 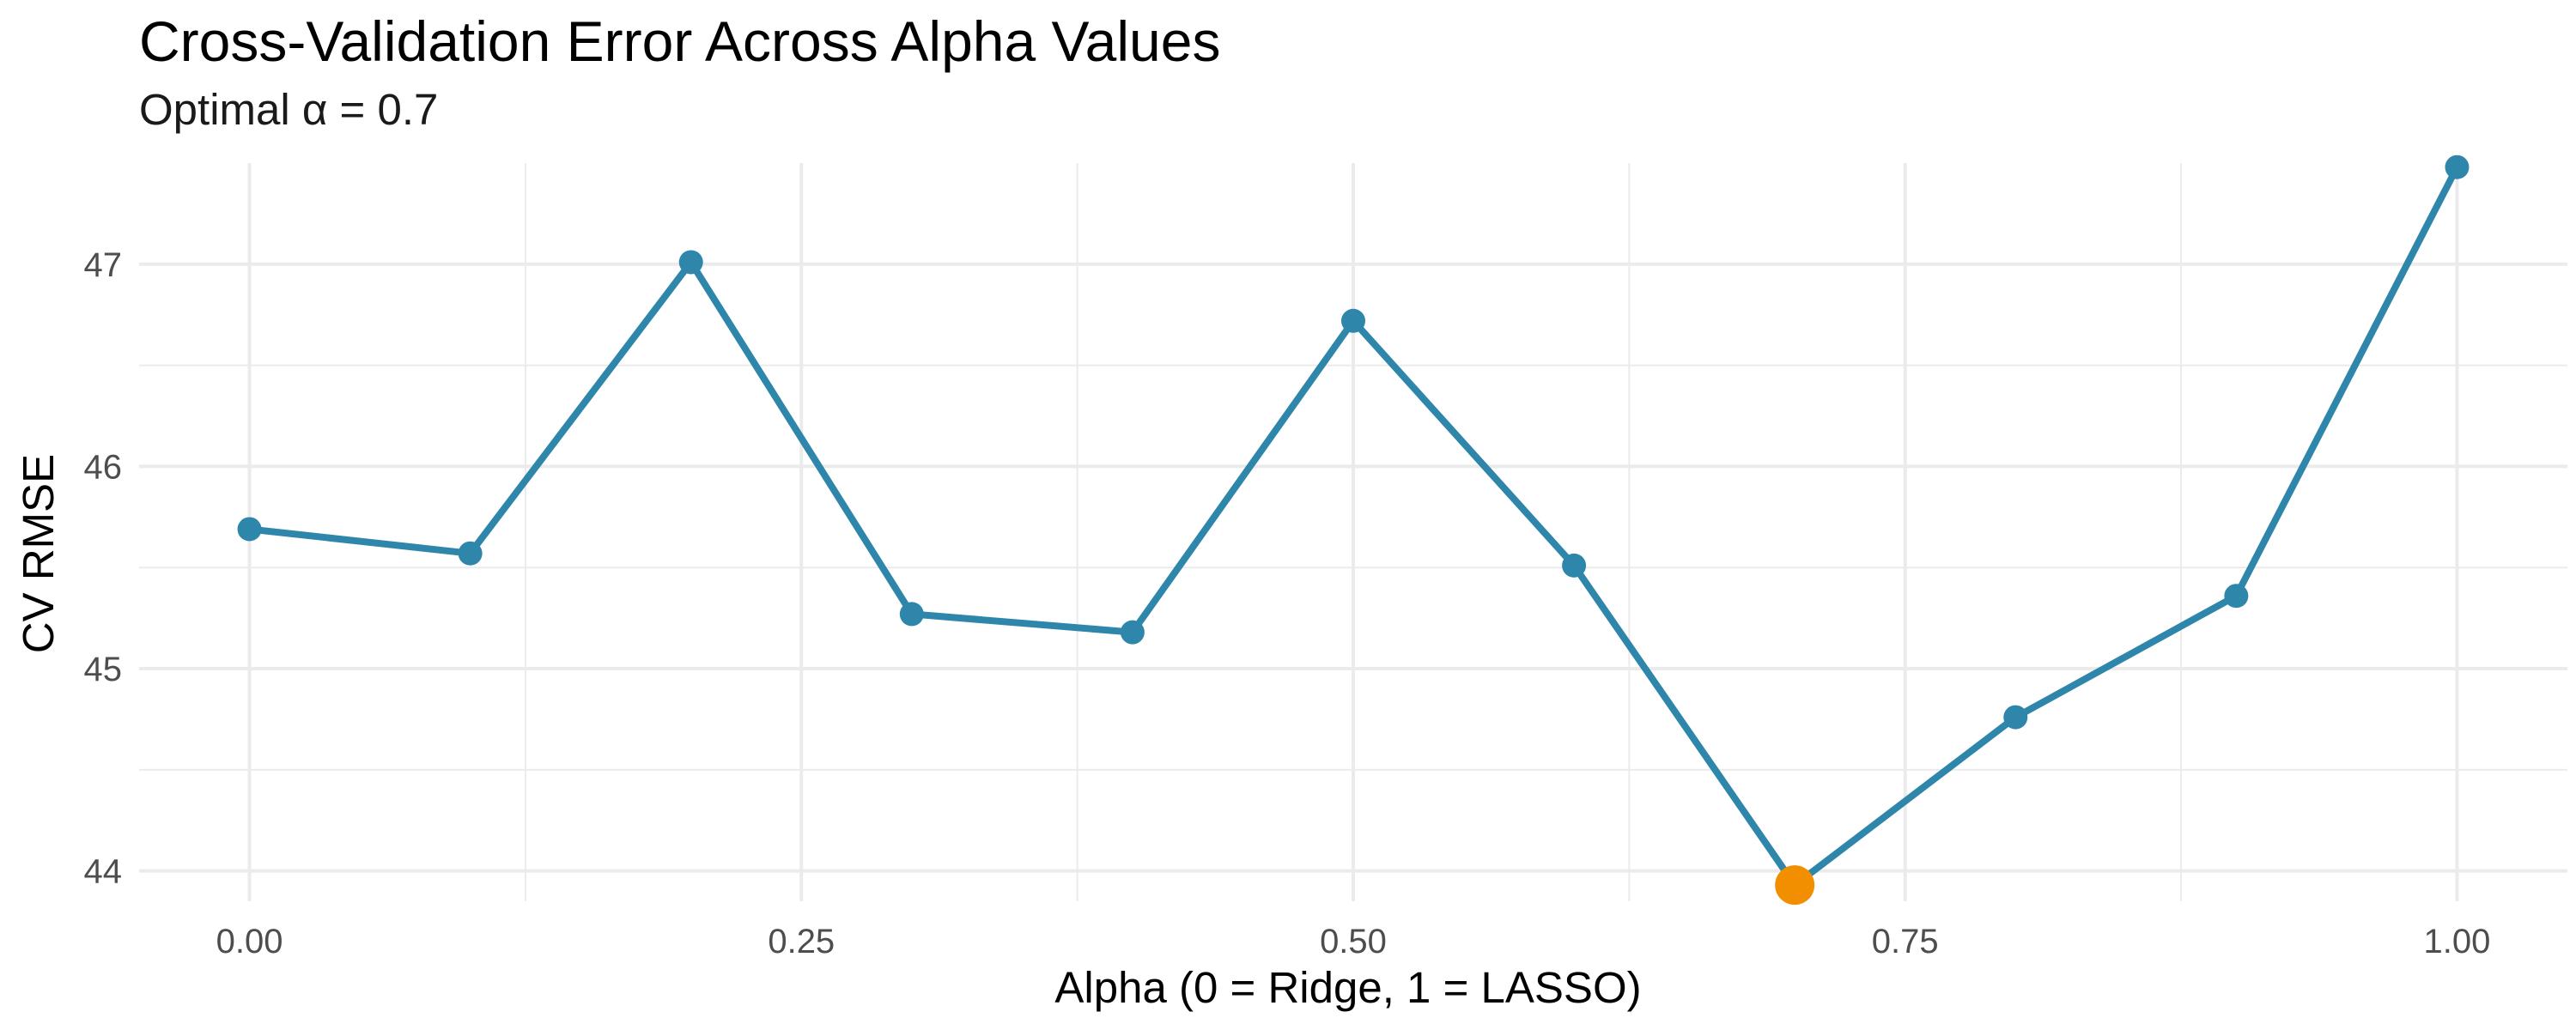 I want to click on x-tick-label: 0.00, so click(x=250, y=941).